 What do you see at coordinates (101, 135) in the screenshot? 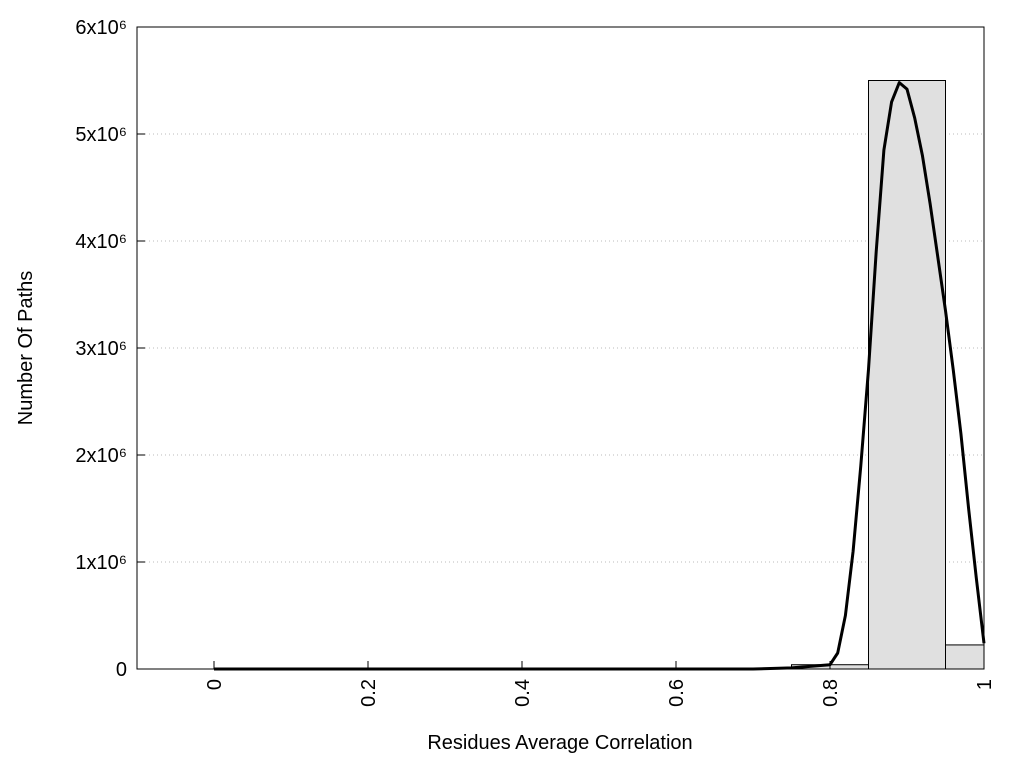
I see `y-tick-label: 5x10⁶` at bounding box center [101, 135].